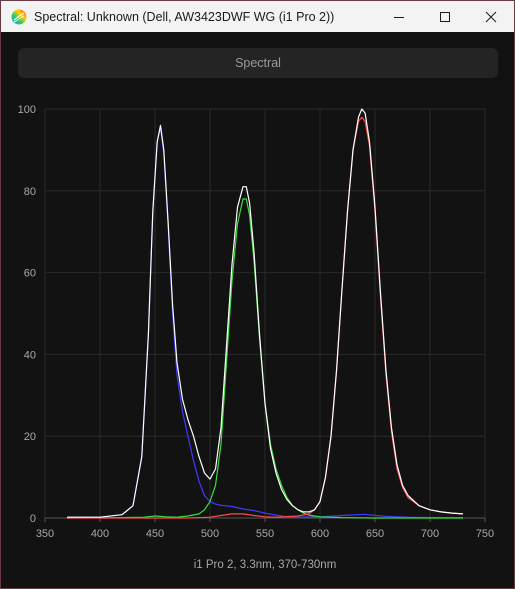 The image size is (515, 589). I want to click on close-icon, so click(491, 16).